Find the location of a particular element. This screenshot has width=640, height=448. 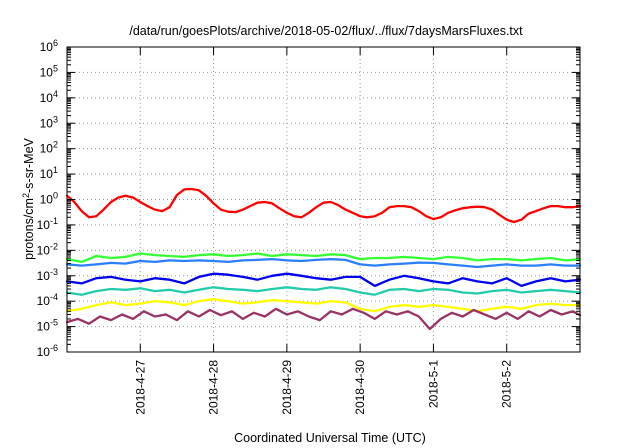

y-tick-label: 10⁵ is located at coordinates (49, 71).